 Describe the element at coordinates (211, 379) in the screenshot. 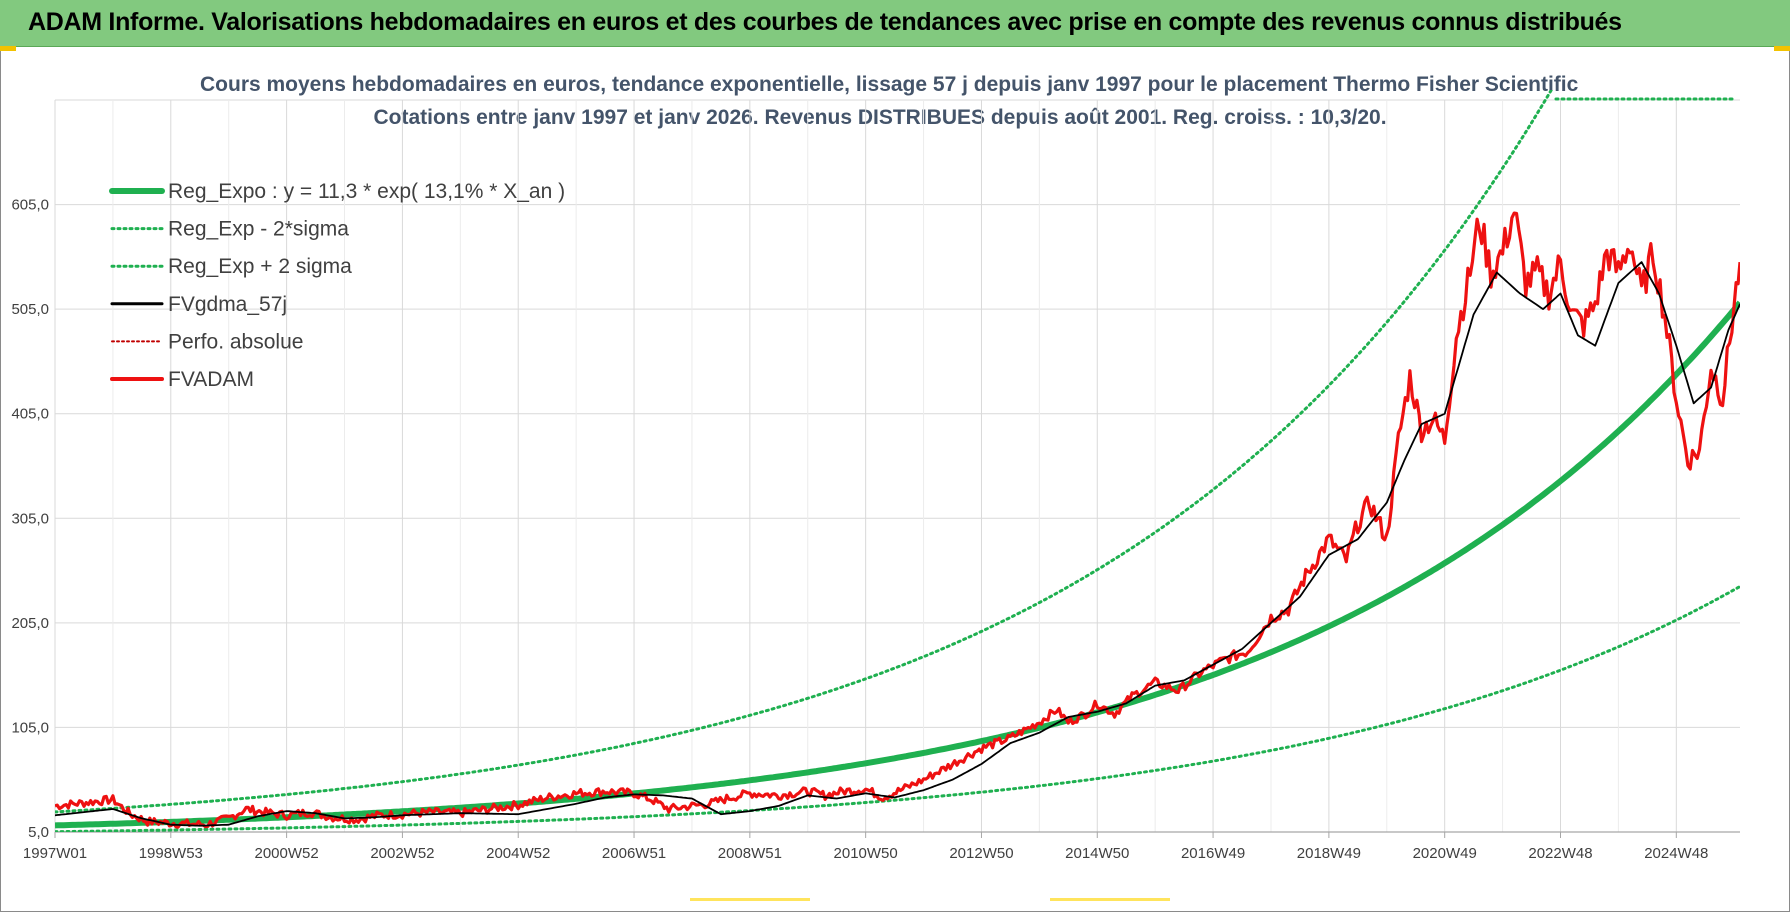

I see `legend-label: FVADAM` at that location.